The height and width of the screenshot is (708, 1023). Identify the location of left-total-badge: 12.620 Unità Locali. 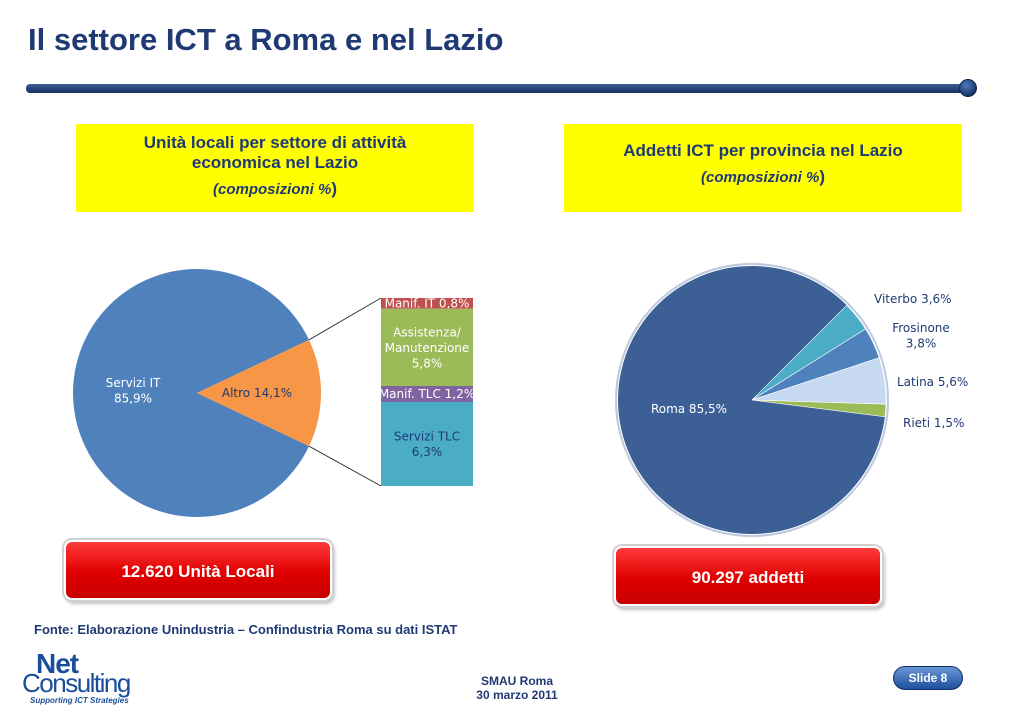
(198, 570).